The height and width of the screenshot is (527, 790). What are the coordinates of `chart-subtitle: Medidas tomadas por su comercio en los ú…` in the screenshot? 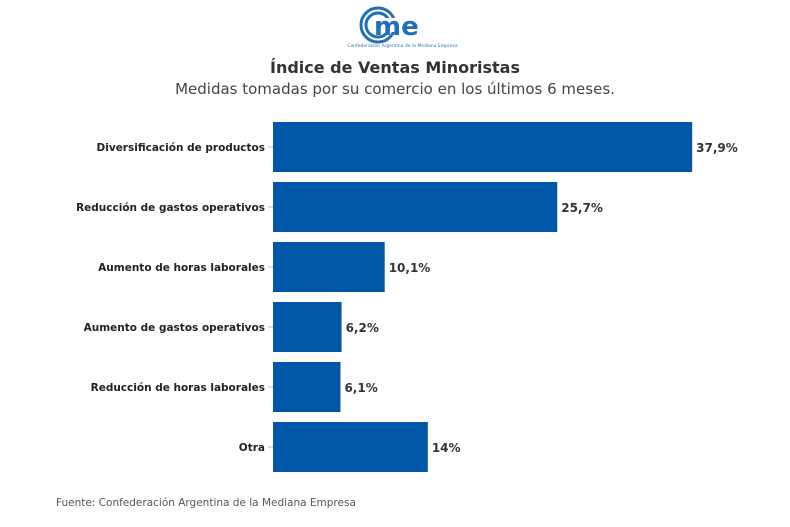 It's located at (395, 89).